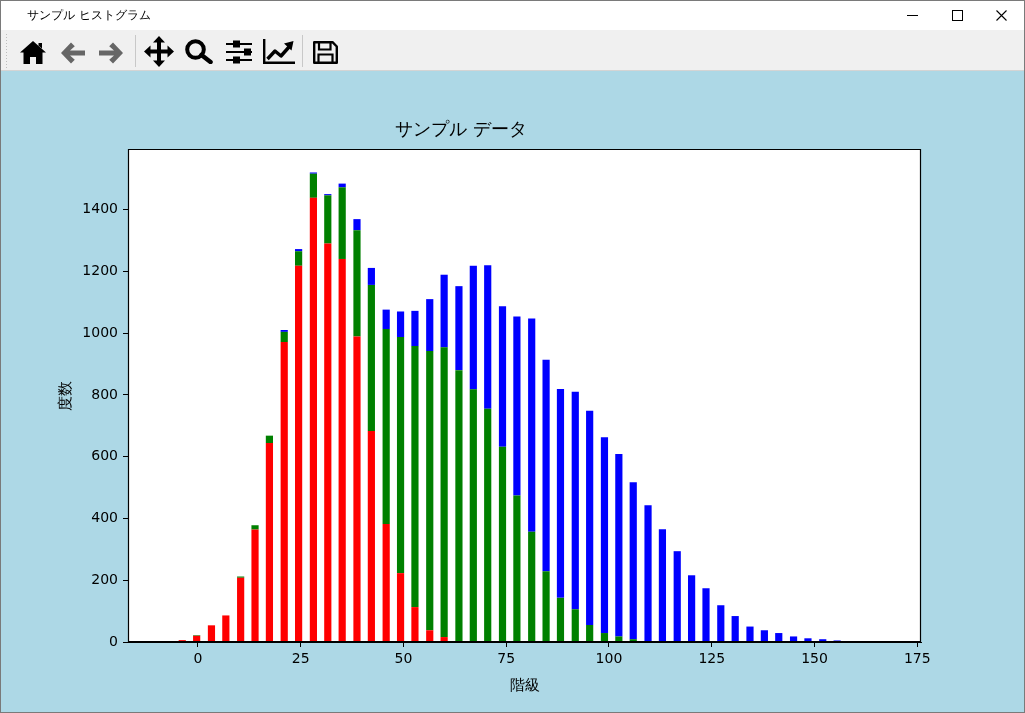  What do you see at coordinates (506, 658) in the screenshot?
I see `x-tick-label: 75` at bounding box center [506, 658].